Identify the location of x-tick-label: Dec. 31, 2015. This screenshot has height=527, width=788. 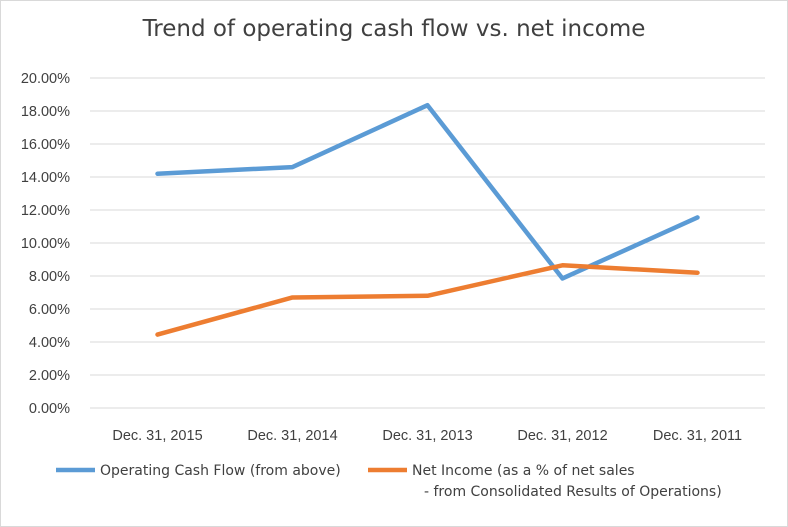
(157, 436).